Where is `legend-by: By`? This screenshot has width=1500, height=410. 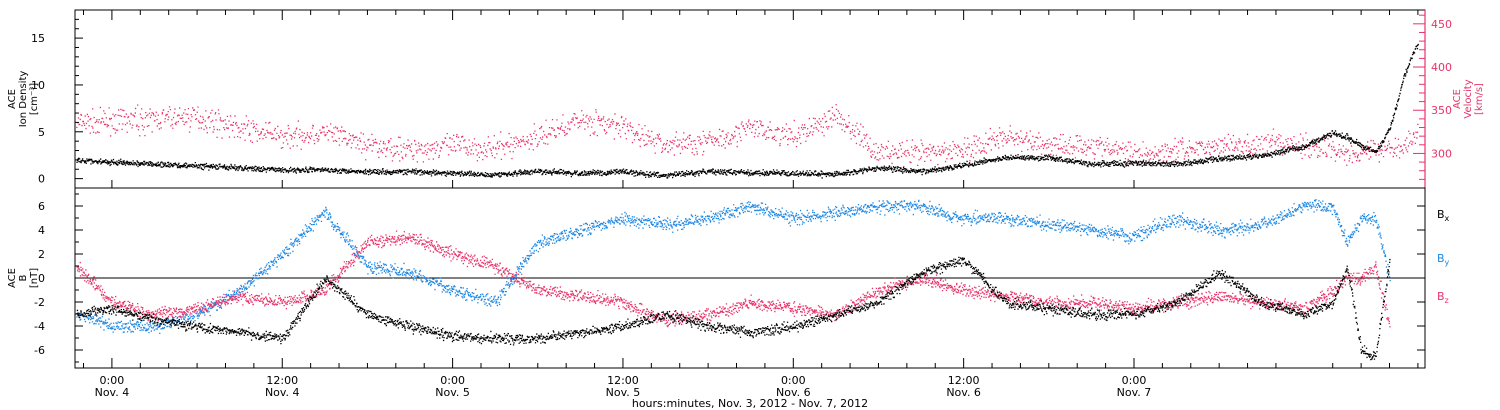 legend-by: By is located at coordinates (1443, 259).